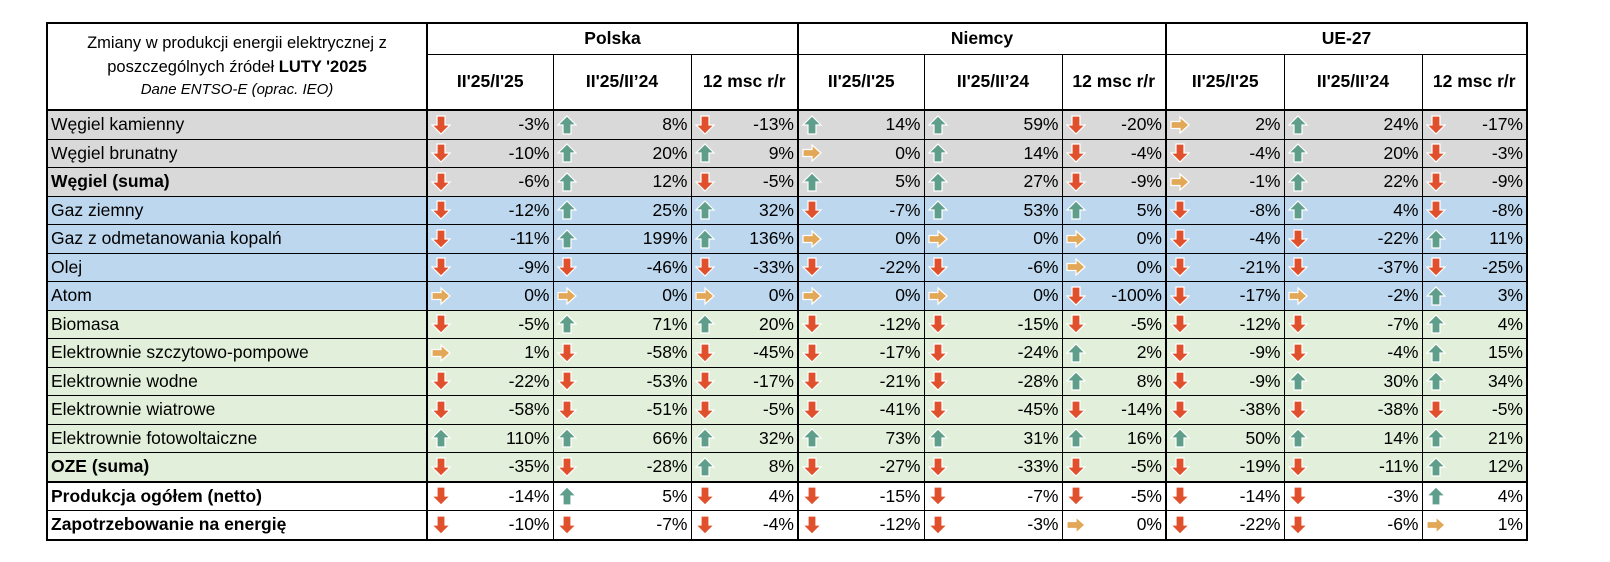 This screenshot has height=562, width=1610. What do you see at coordinates (621, 381) in the screenshot?
I see `value-cell: -53%` at bounding box center [621, 381].